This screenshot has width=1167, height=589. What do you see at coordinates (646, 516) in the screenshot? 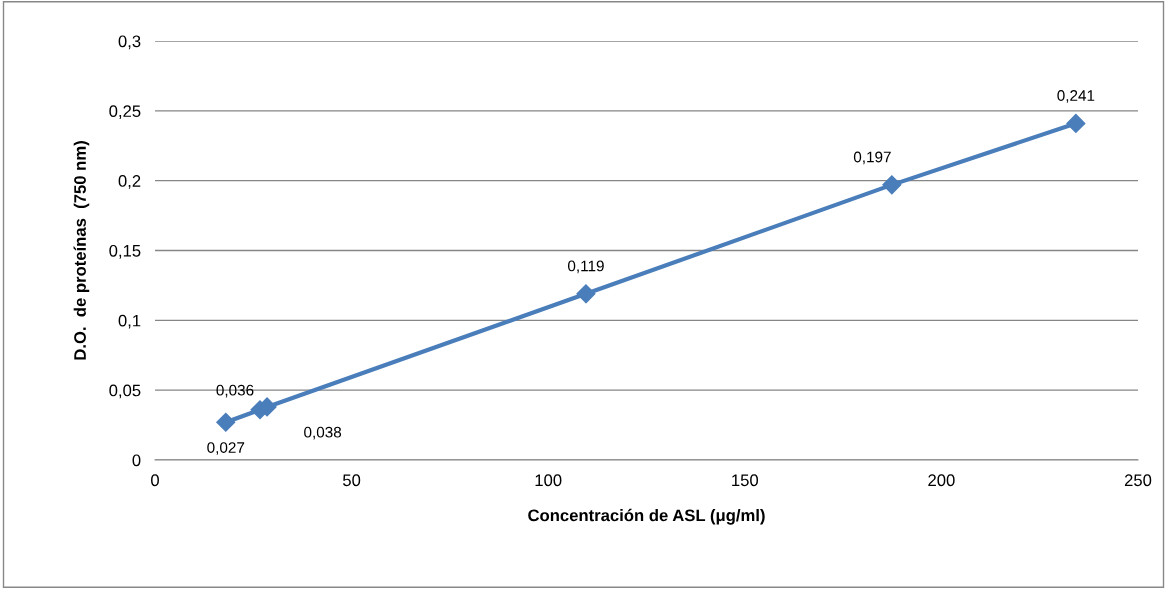
I see `x-axis-title: Concentración de ASL (μg/ml)` at bounding box center [646, 516].